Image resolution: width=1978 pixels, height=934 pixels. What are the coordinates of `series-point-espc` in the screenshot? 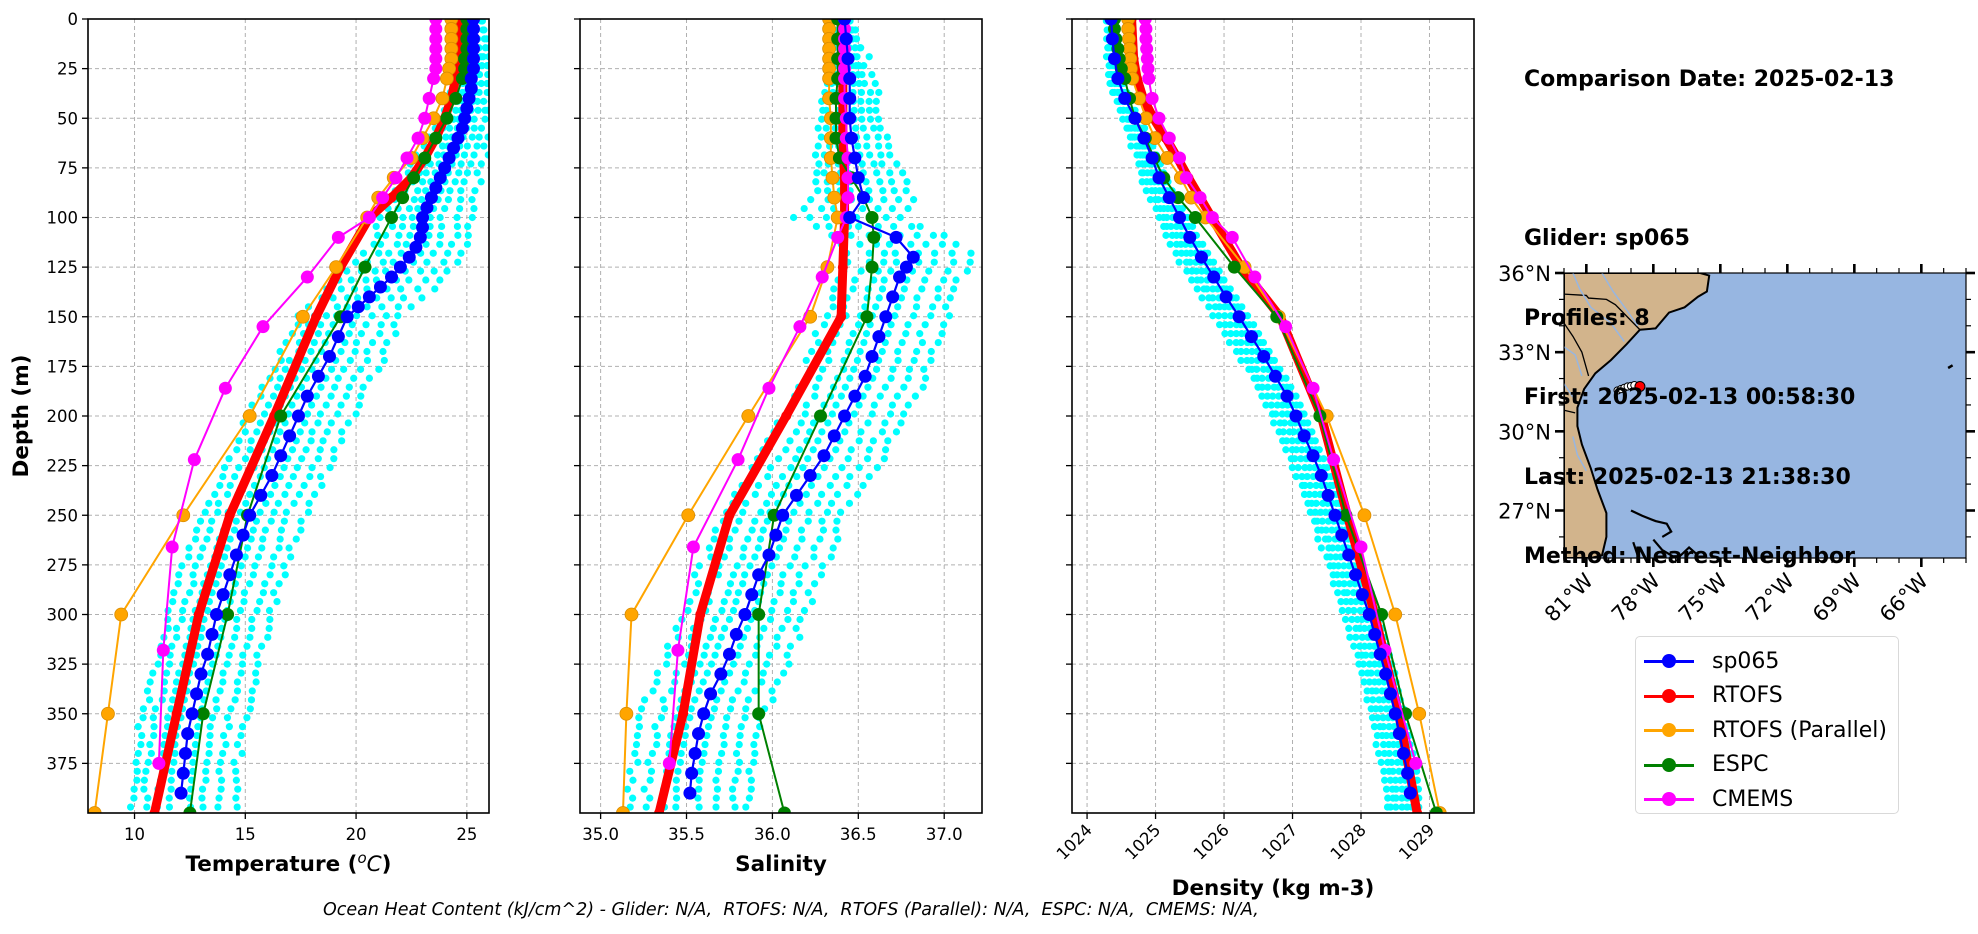 It's located at (784, 809).